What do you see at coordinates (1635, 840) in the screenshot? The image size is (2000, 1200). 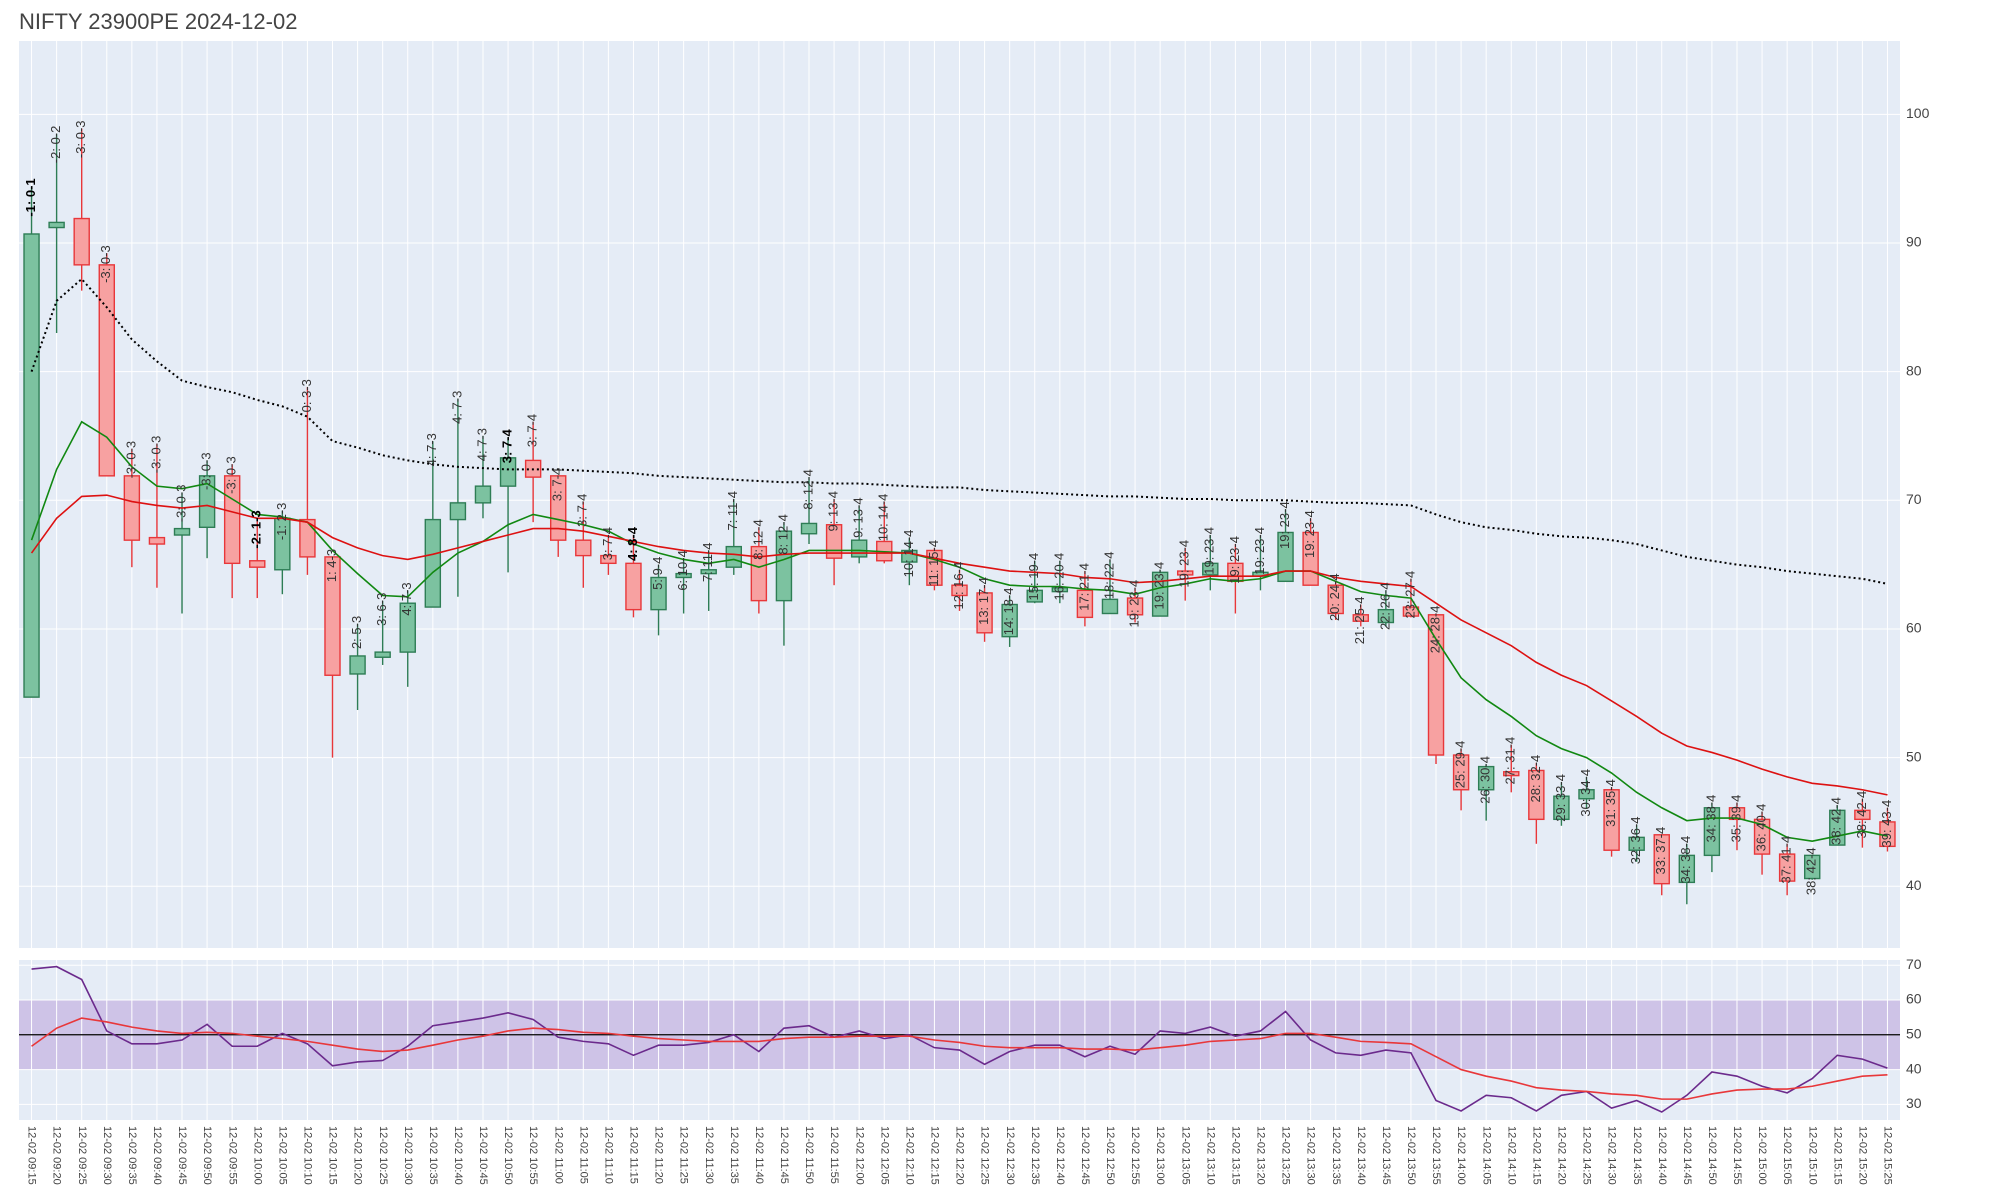 I see `candle-annotation: 32: 36-4` at bounding box center [1635, 840].